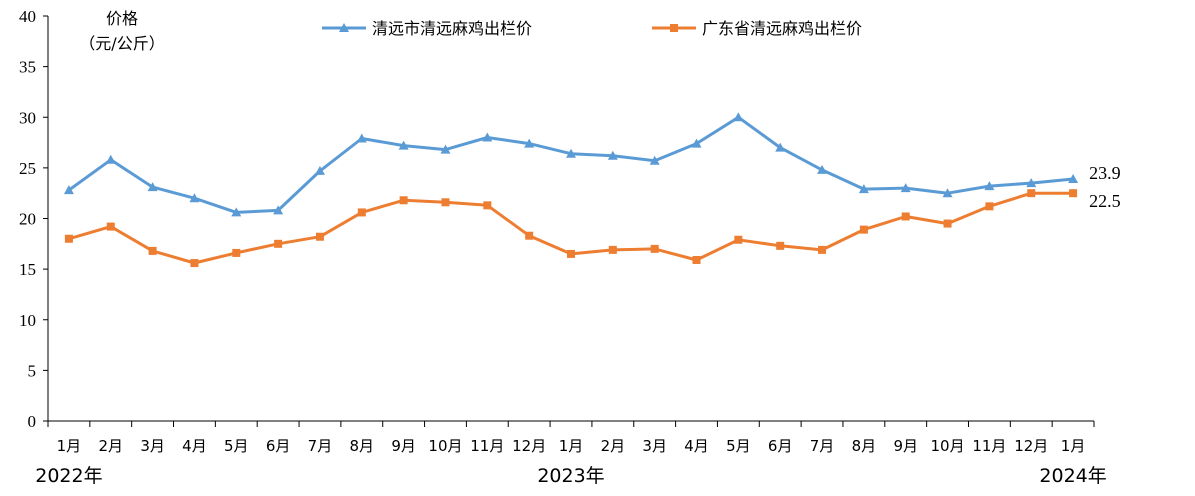 The height and width of the screenshot is (496, 1195). I want to click on legend: 清远市清远麻鸡出栏价 广东省清远麻鸡出栏价, so click(592, 28).